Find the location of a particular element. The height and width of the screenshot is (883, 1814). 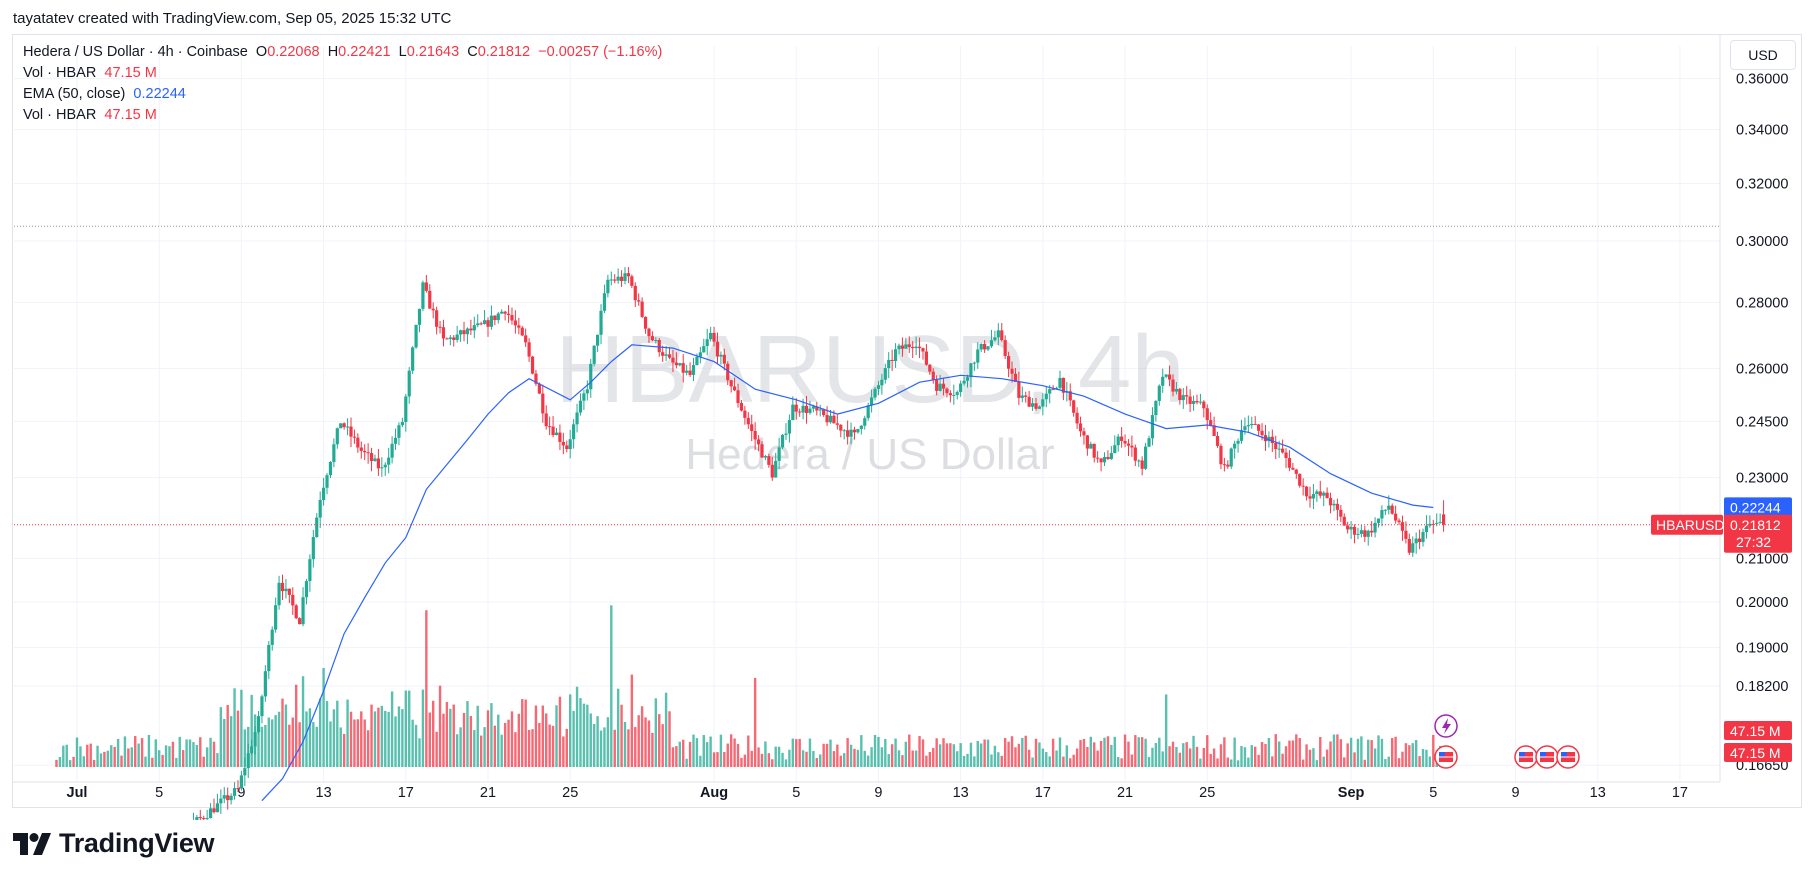

currency-button: USD is located at coordinates (1763, 55).